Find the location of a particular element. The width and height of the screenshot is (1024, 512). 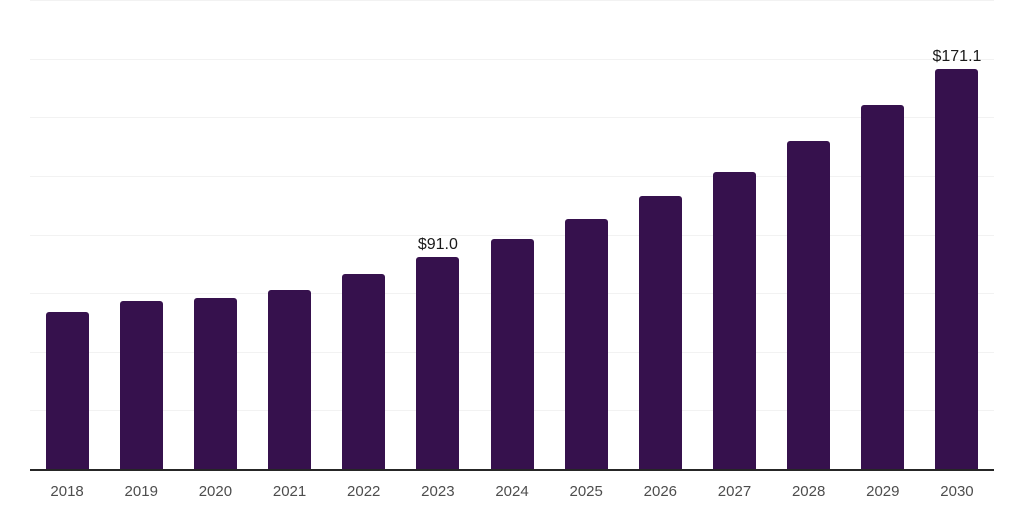

bar-slot-2026 is located at coordinates (660, 235).